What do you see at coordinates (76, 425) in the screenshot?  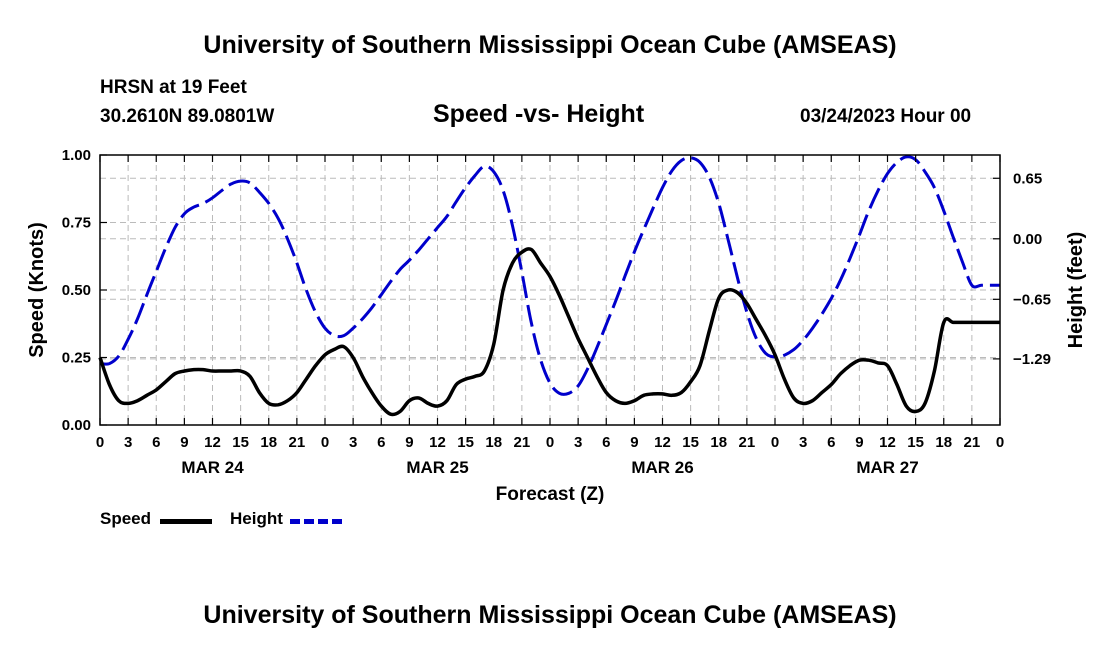 I see `y-tick-label: 0.00` at bounding box center [76, 425].